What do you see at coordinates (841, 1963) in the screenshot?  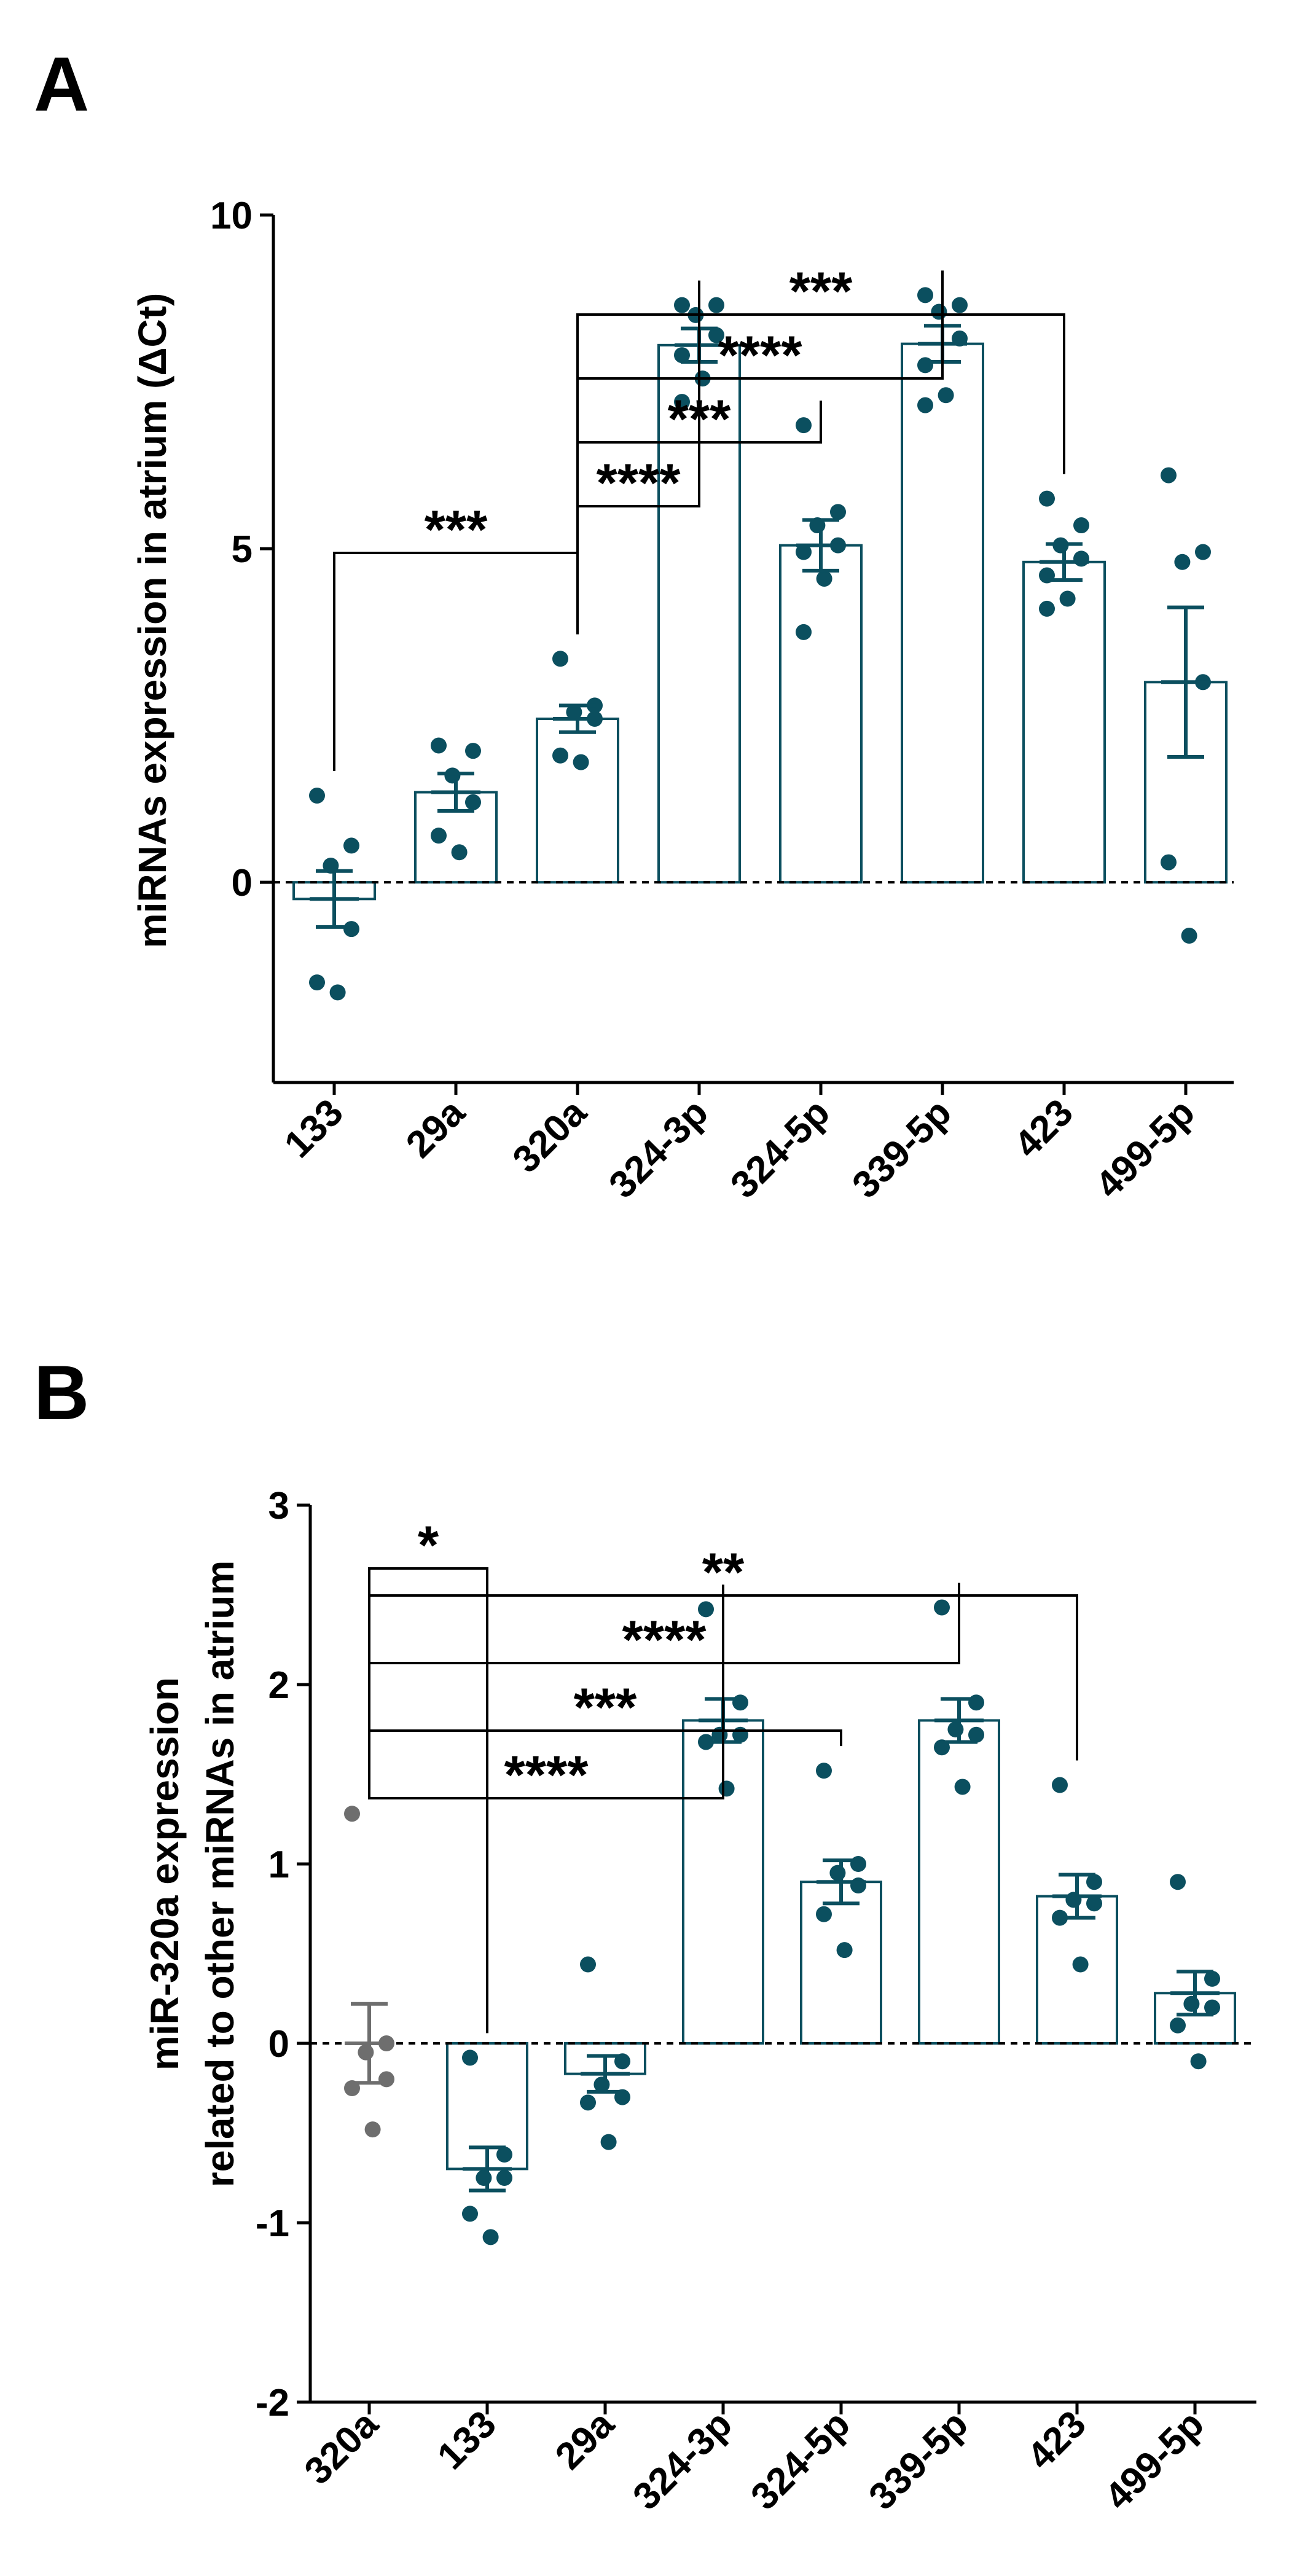 I see `panel-b-bar-324-5p` at bounding box center [841, 1963].